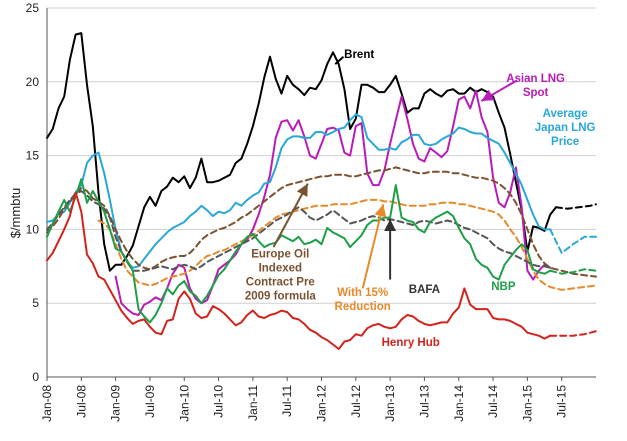 The height and width of the screenshot is (441, 627). Describe the element at coordinates (280, 268) in the screenshot. I see `annotation-label-europe: Indexed` at that location.